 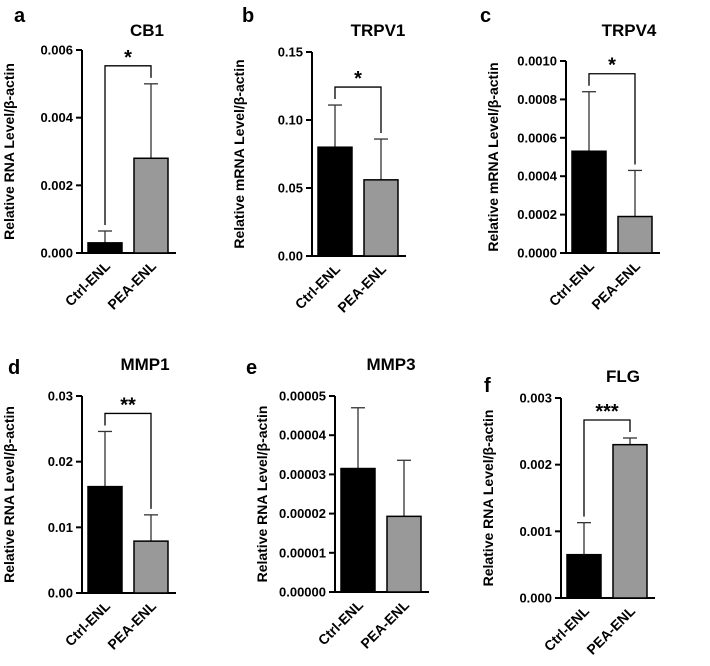 What do you see at coordinates (248, 16) in the screenshot?
I see `panel-letter: b` at bounding box center [248, 16].